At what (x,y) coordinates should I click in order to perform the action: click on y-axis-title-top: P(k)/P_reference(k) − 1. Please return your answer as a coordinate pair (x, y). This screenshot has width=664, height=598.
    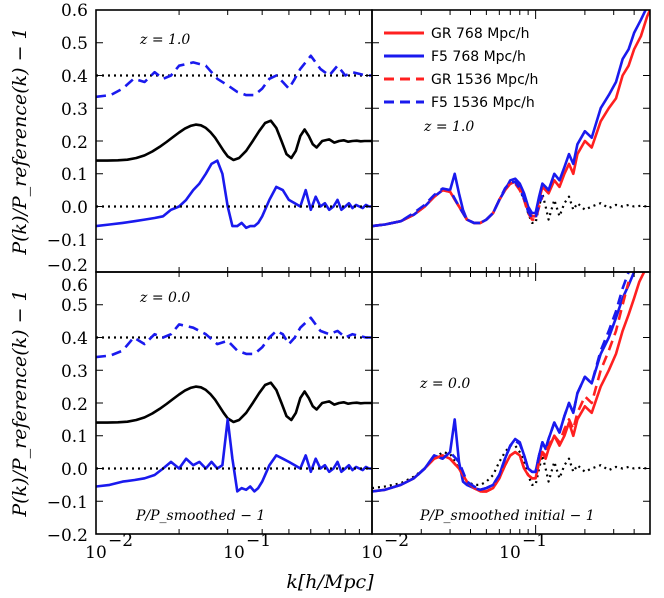
    Looking at the image, I should click on (20, 141).